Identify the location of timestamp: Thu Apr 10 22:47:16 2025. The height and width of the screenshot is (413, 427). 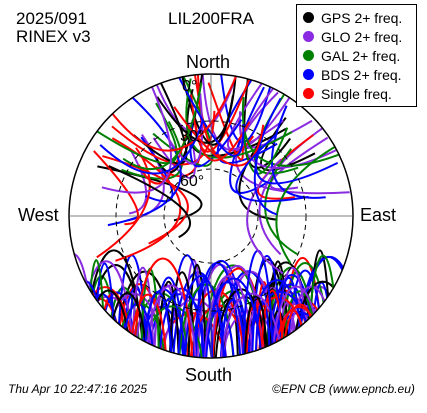
(77, 389).